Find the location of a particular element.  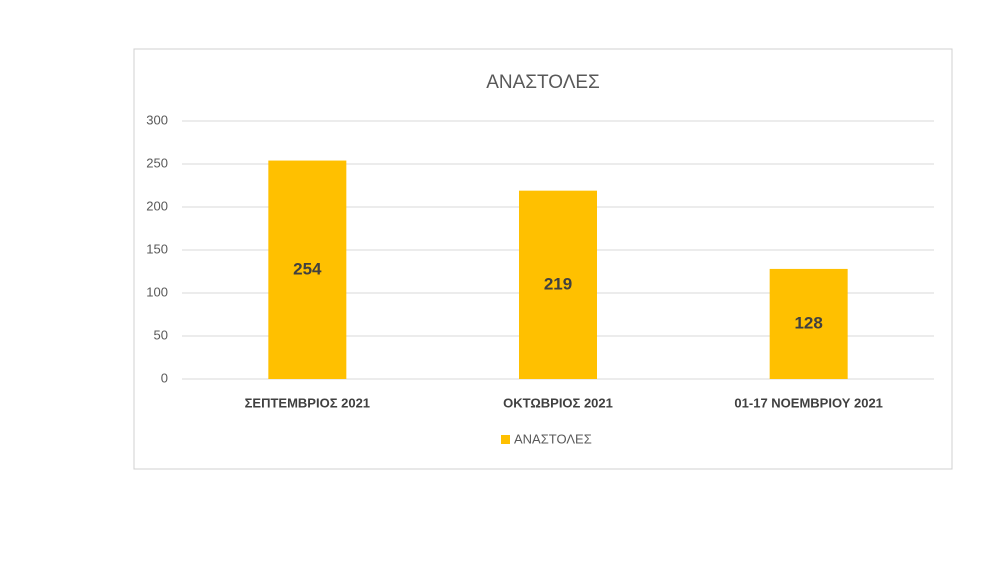

data-label: 219 is located at coordinates (558, 283).